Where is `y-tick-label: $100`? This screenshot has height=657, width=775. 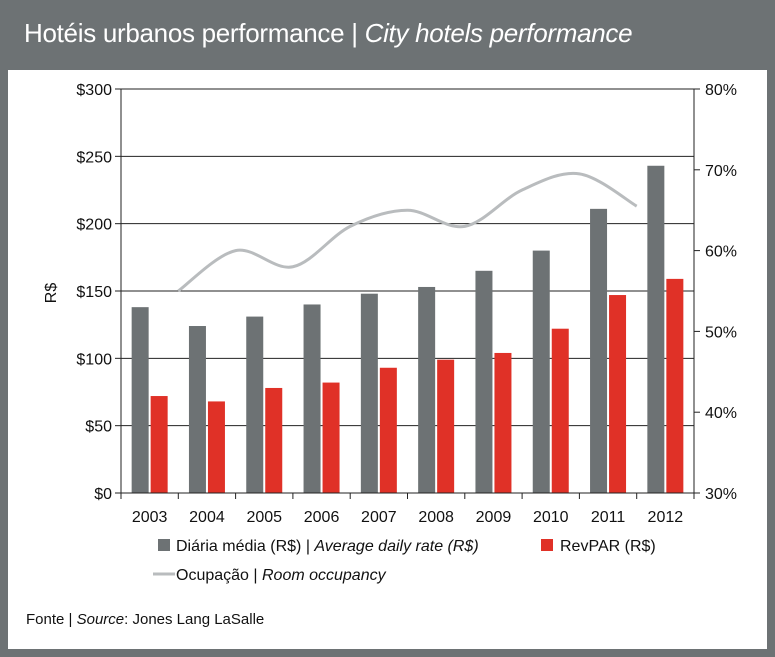 y-tick-label: $100 is located at coordinates (94, 359).